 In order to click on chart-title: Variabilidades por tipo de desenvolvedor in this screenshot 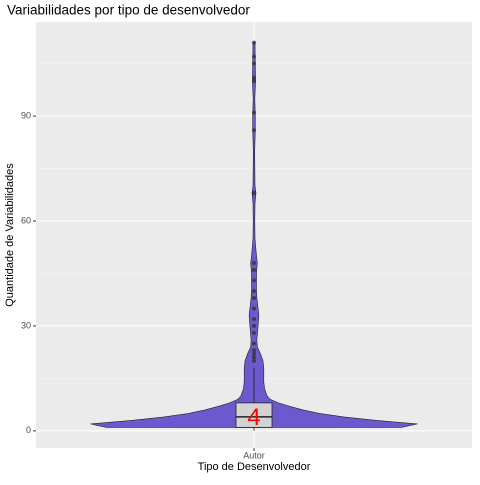, I will do `click(128, 10)`.